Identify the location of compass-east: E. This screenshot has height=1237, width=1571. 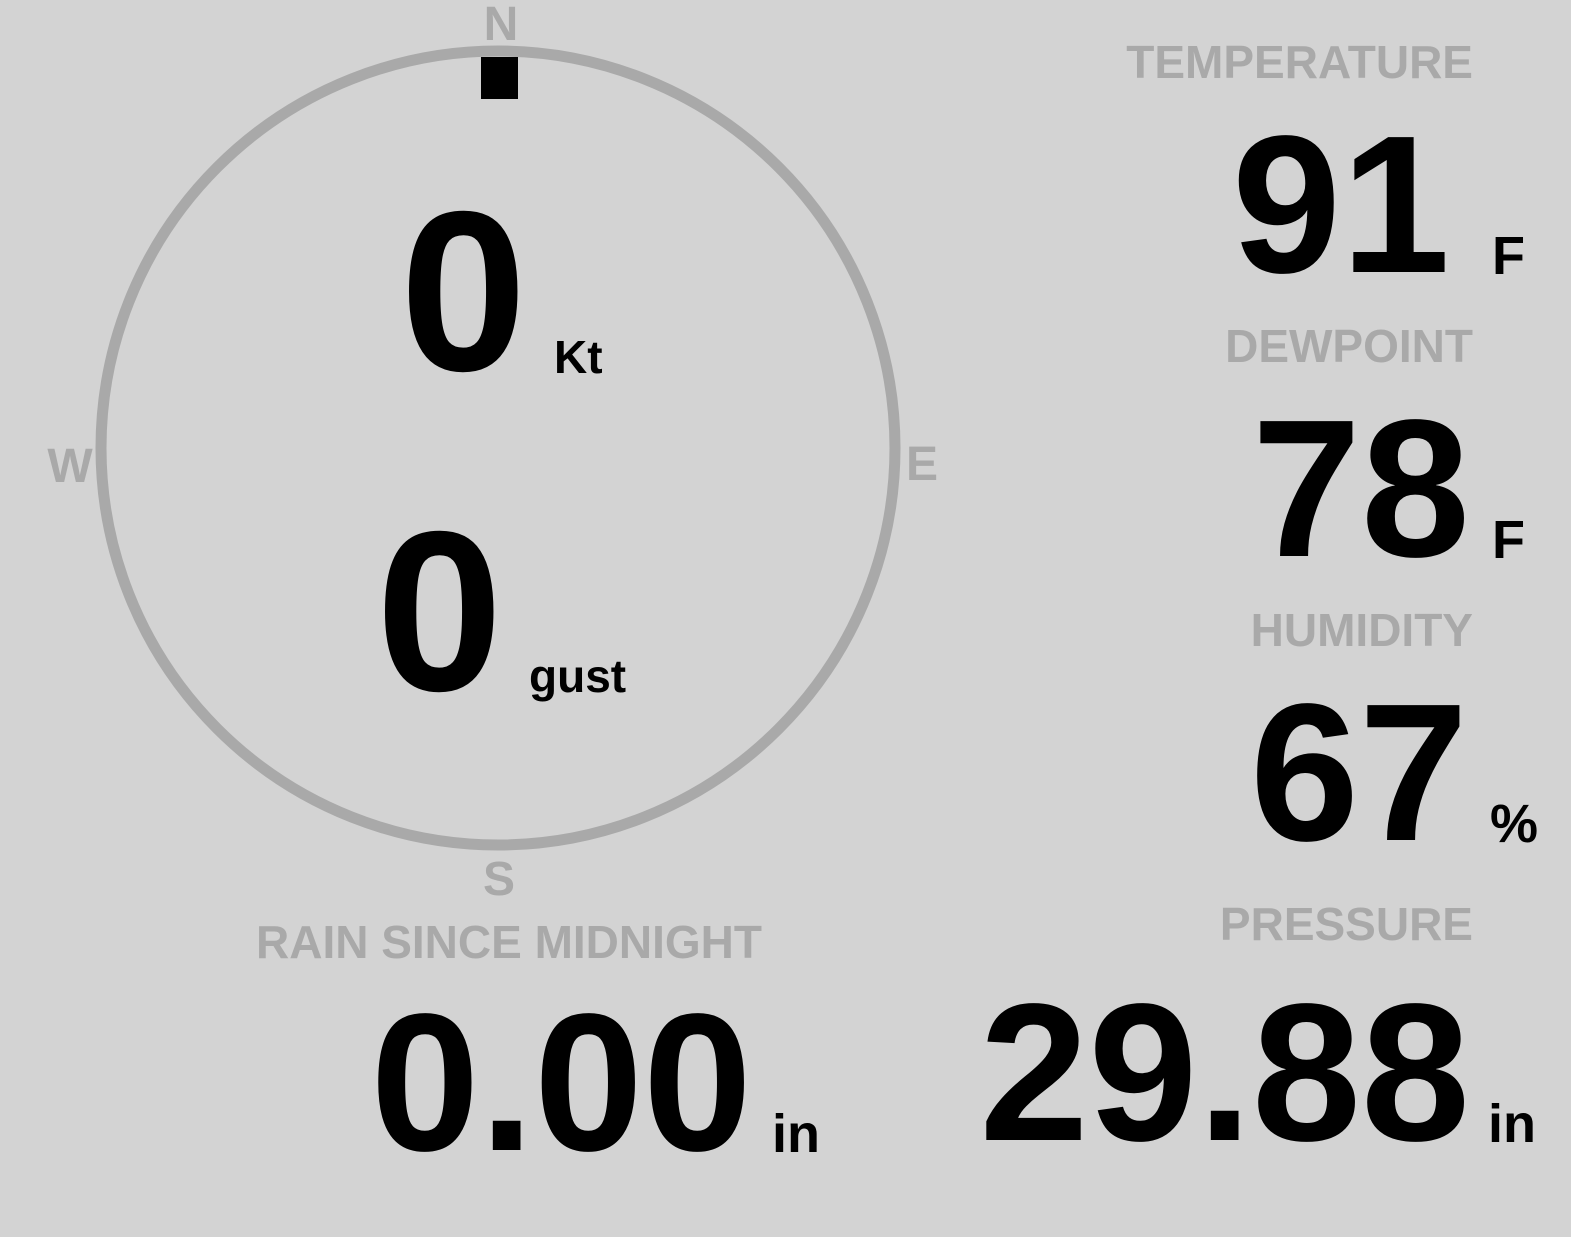
(922, 464).